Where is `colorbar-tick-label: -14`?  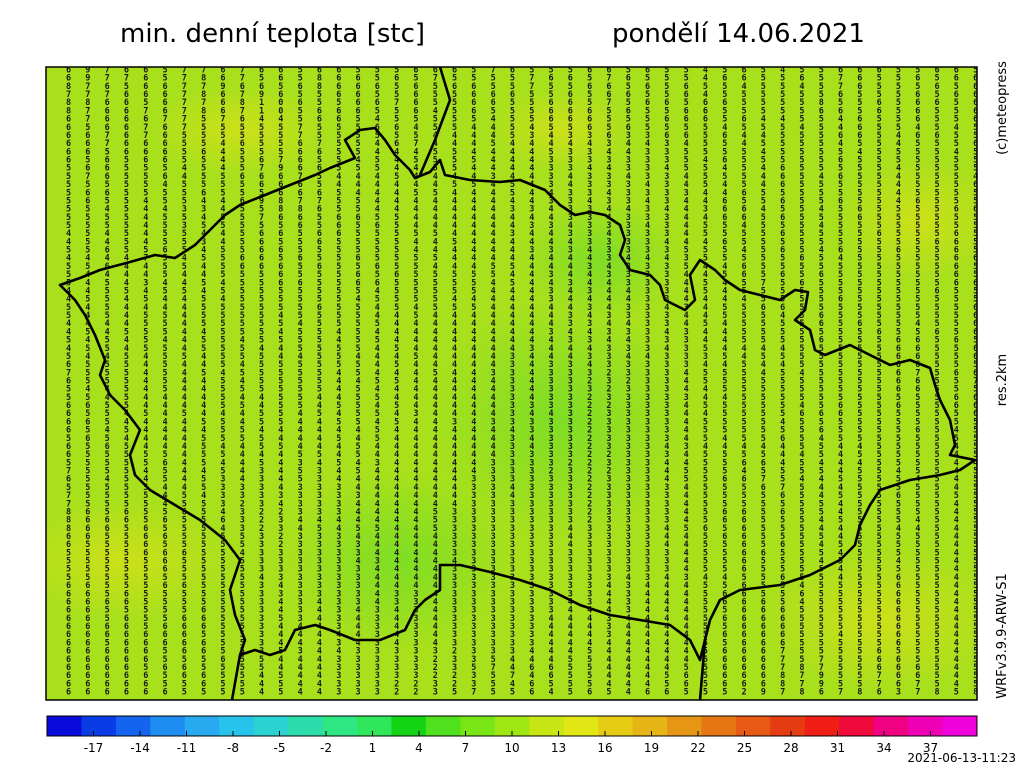
colorbar-tick-label: -14 is located at coordinates (140, 748).